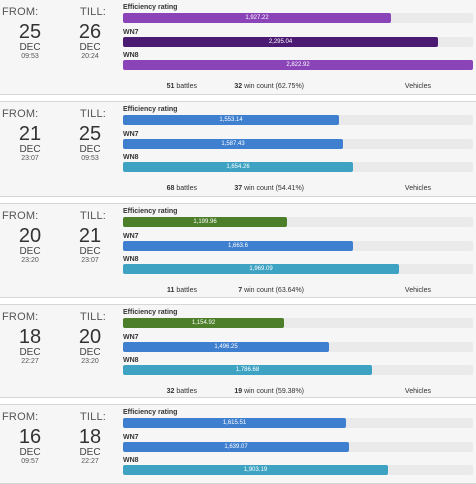  I want to click on efficiency-rating-value: 1,154.92, so click(203, 323).